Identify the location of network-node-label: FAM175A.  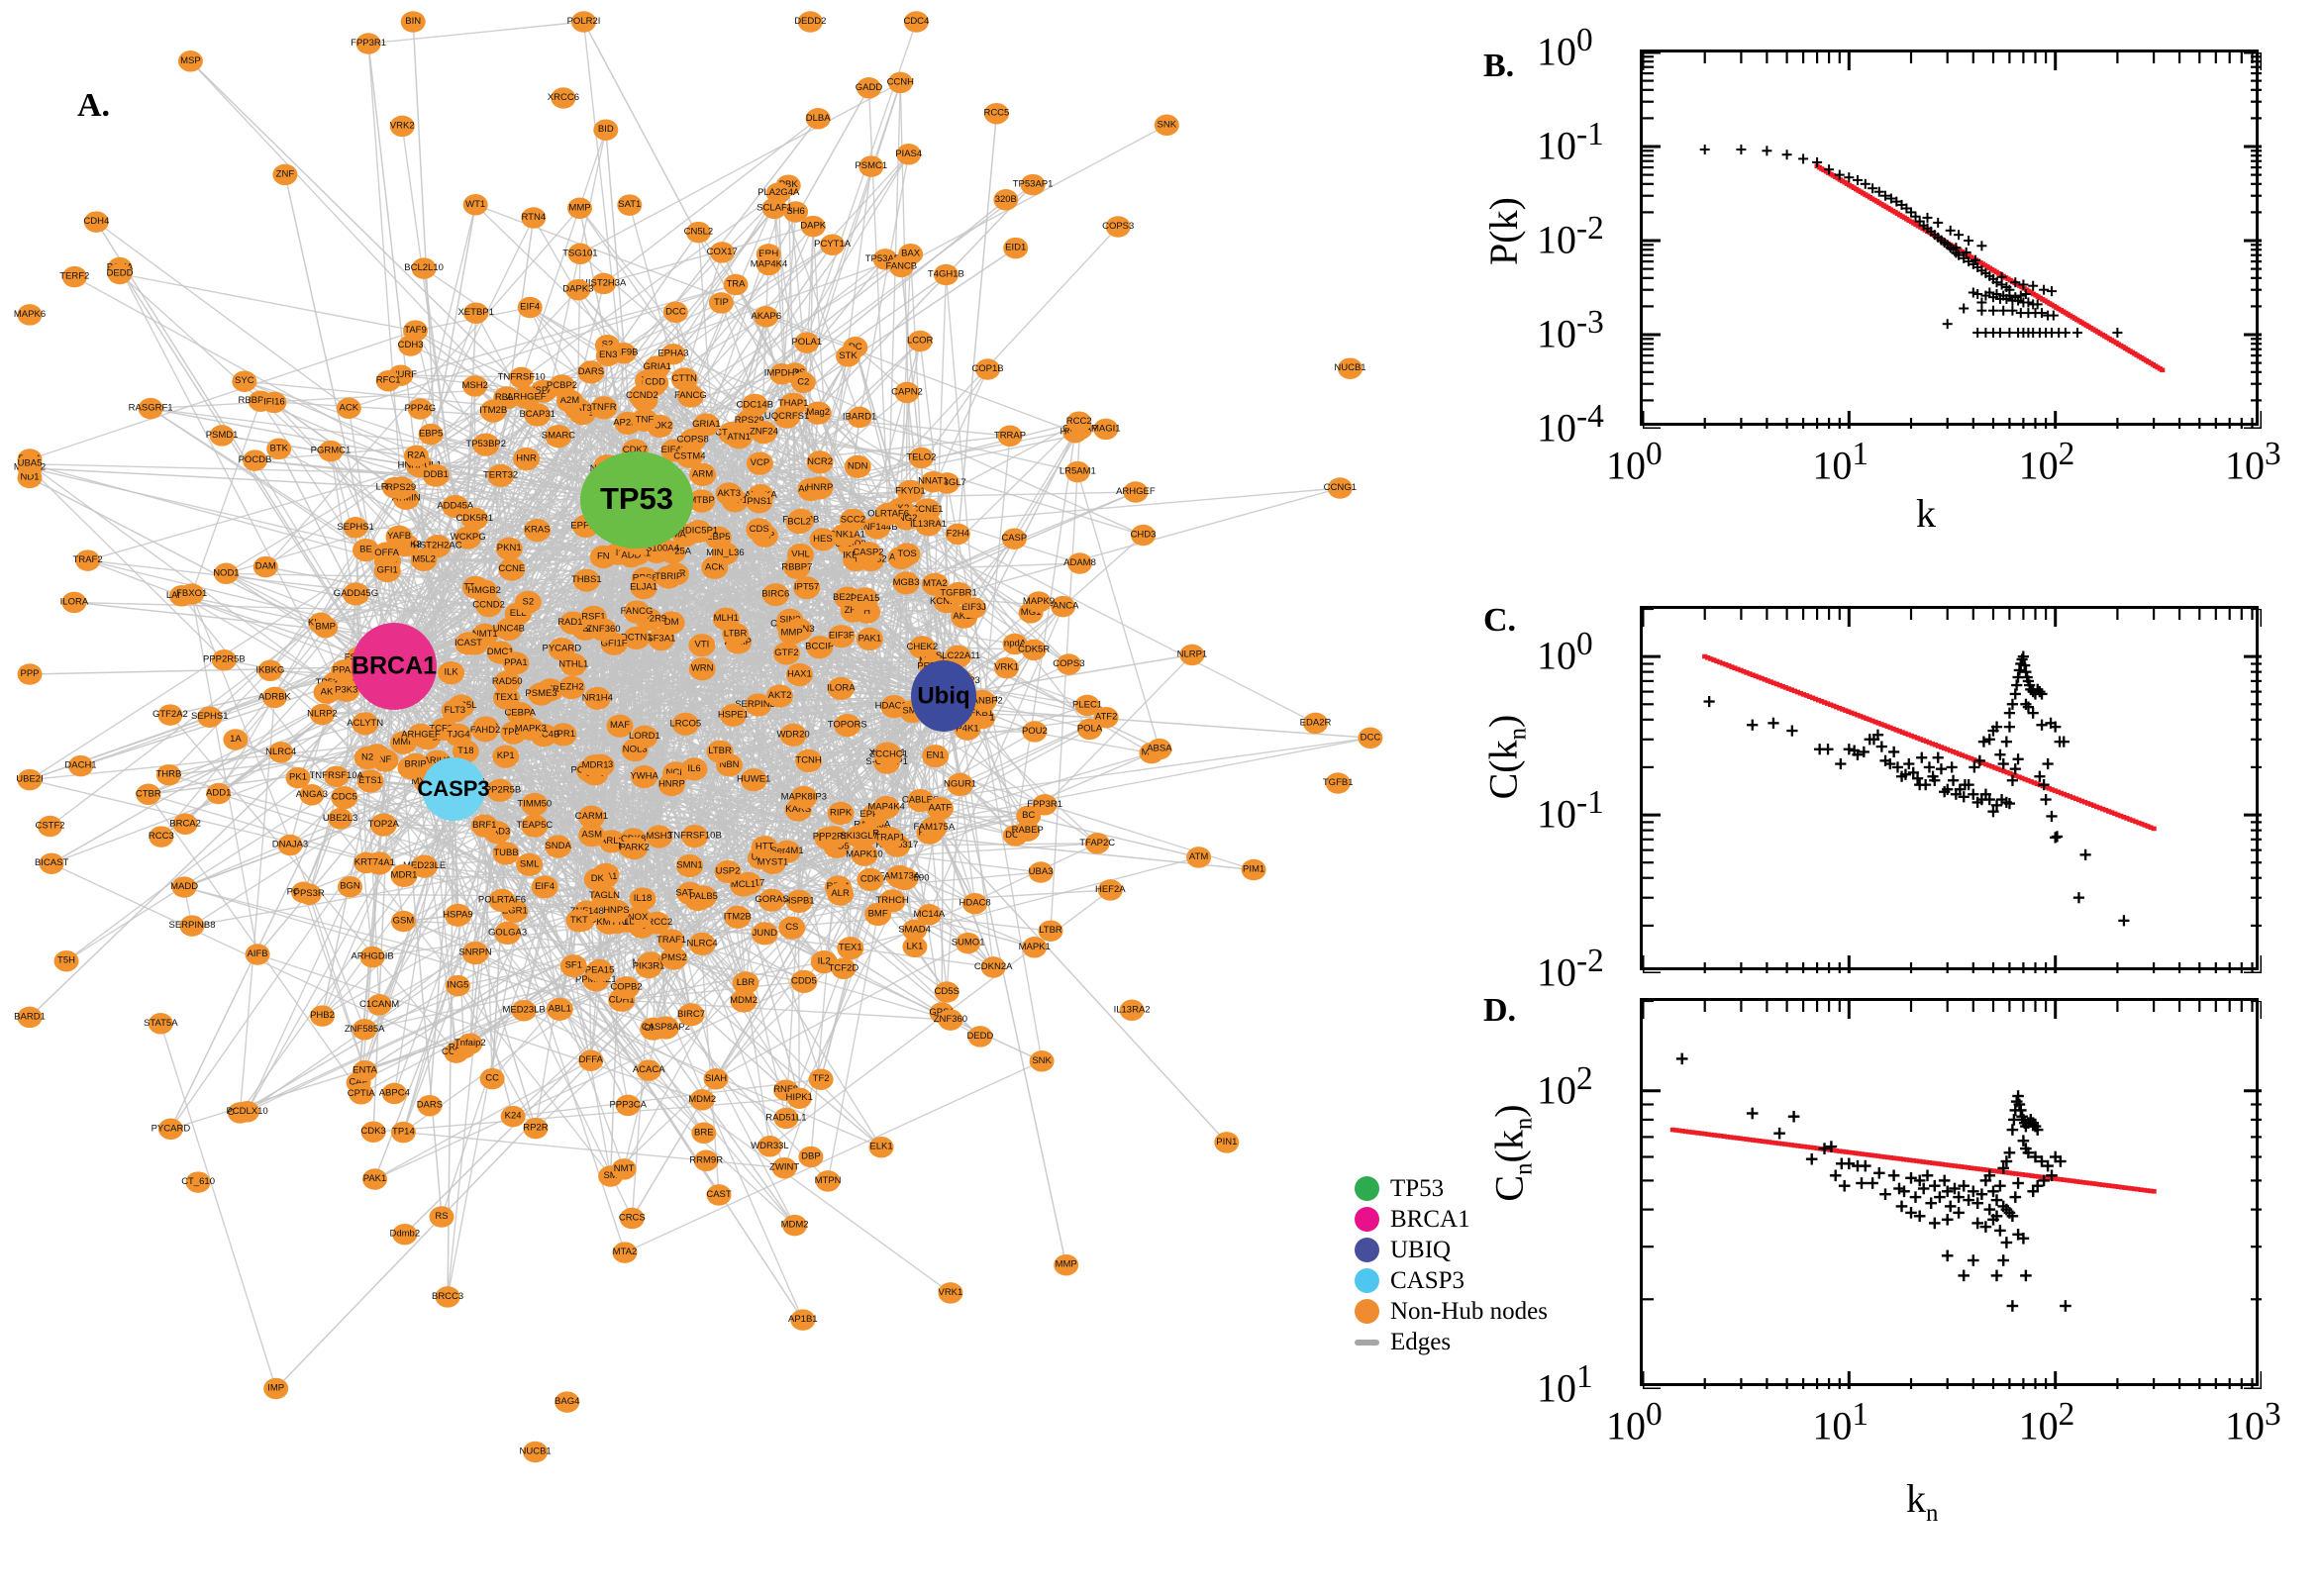
(935, 827).